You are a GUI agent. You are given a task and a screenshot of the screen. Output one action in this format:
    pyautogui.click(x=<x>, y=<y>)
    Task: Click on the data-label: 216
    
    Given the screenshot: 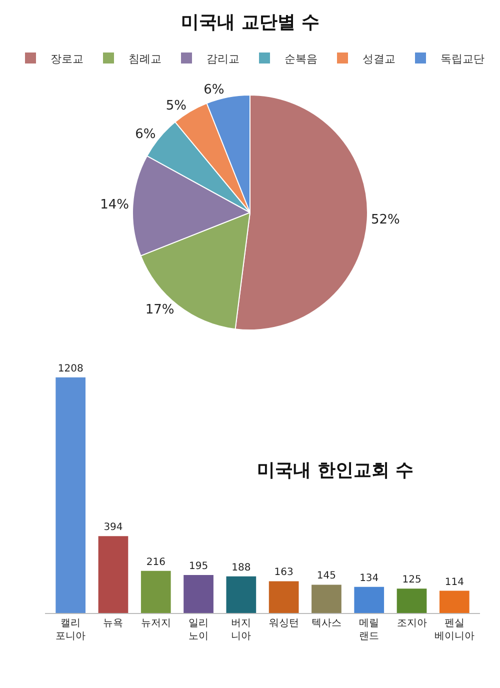 What is the action you would take?
    pyautogui.click(x=156, y=562)
    